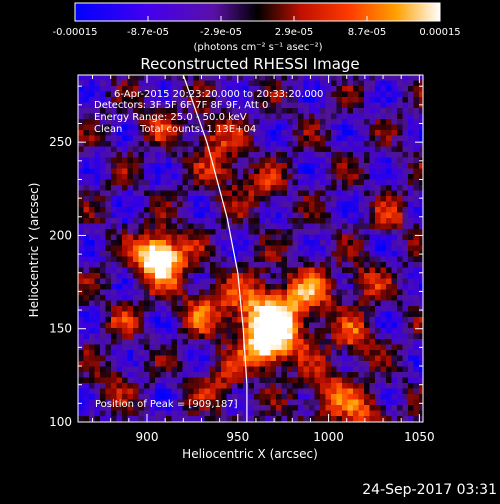 Image resolution: width=500 pixels, height=504 pixels. I want to click on colorbar-tick-label: -8.7e-05, so click(148, 32).